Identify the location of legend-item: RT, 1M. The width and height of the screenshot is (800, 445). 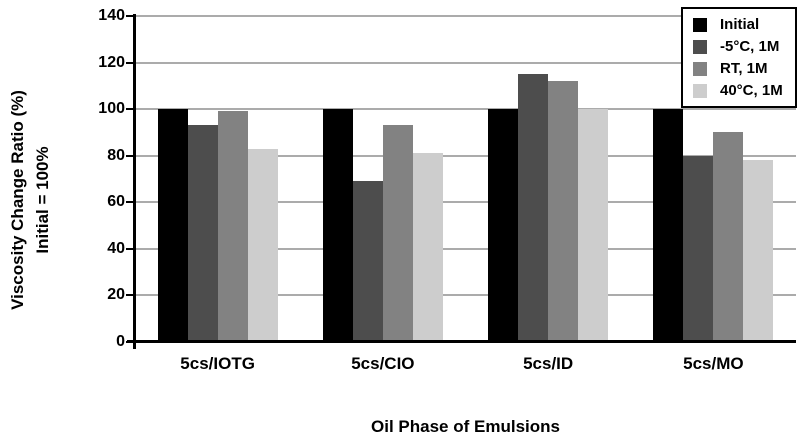
(739, 68).